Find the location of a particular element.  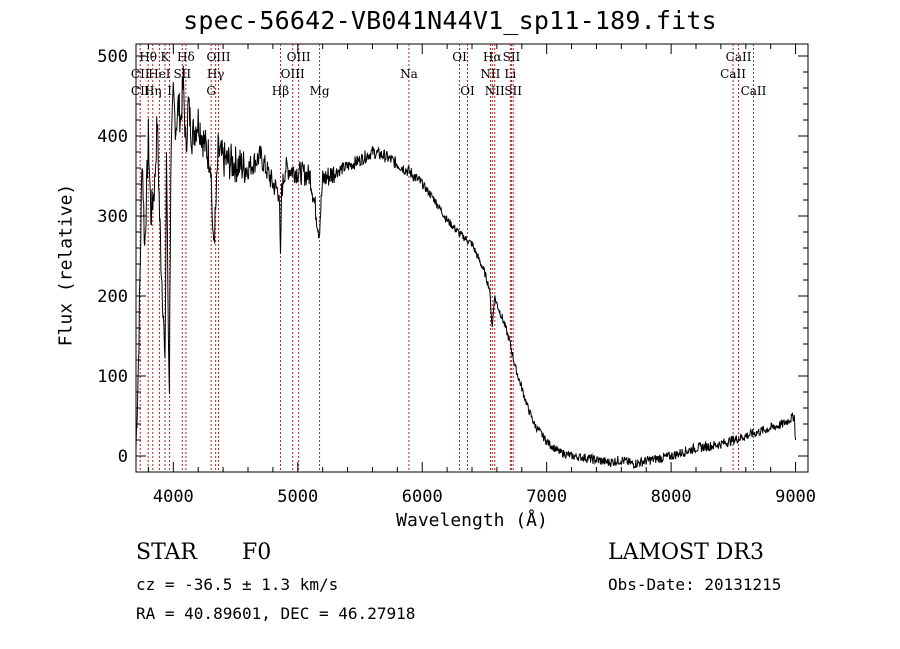

x-tick-label: 9000 is located at coordinates (795, 497).